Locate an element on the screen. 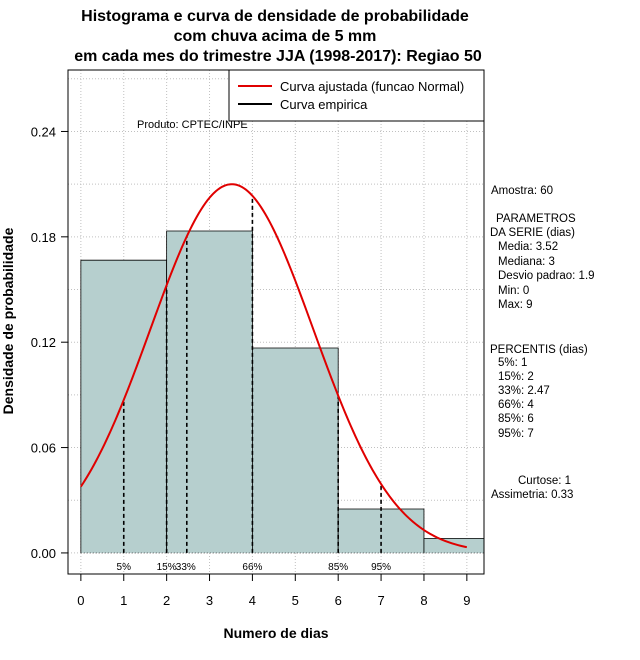 The height and width of the screenshot is (660, 640). x-axis-label: Numero de dias is located at coordinates (275, 633).